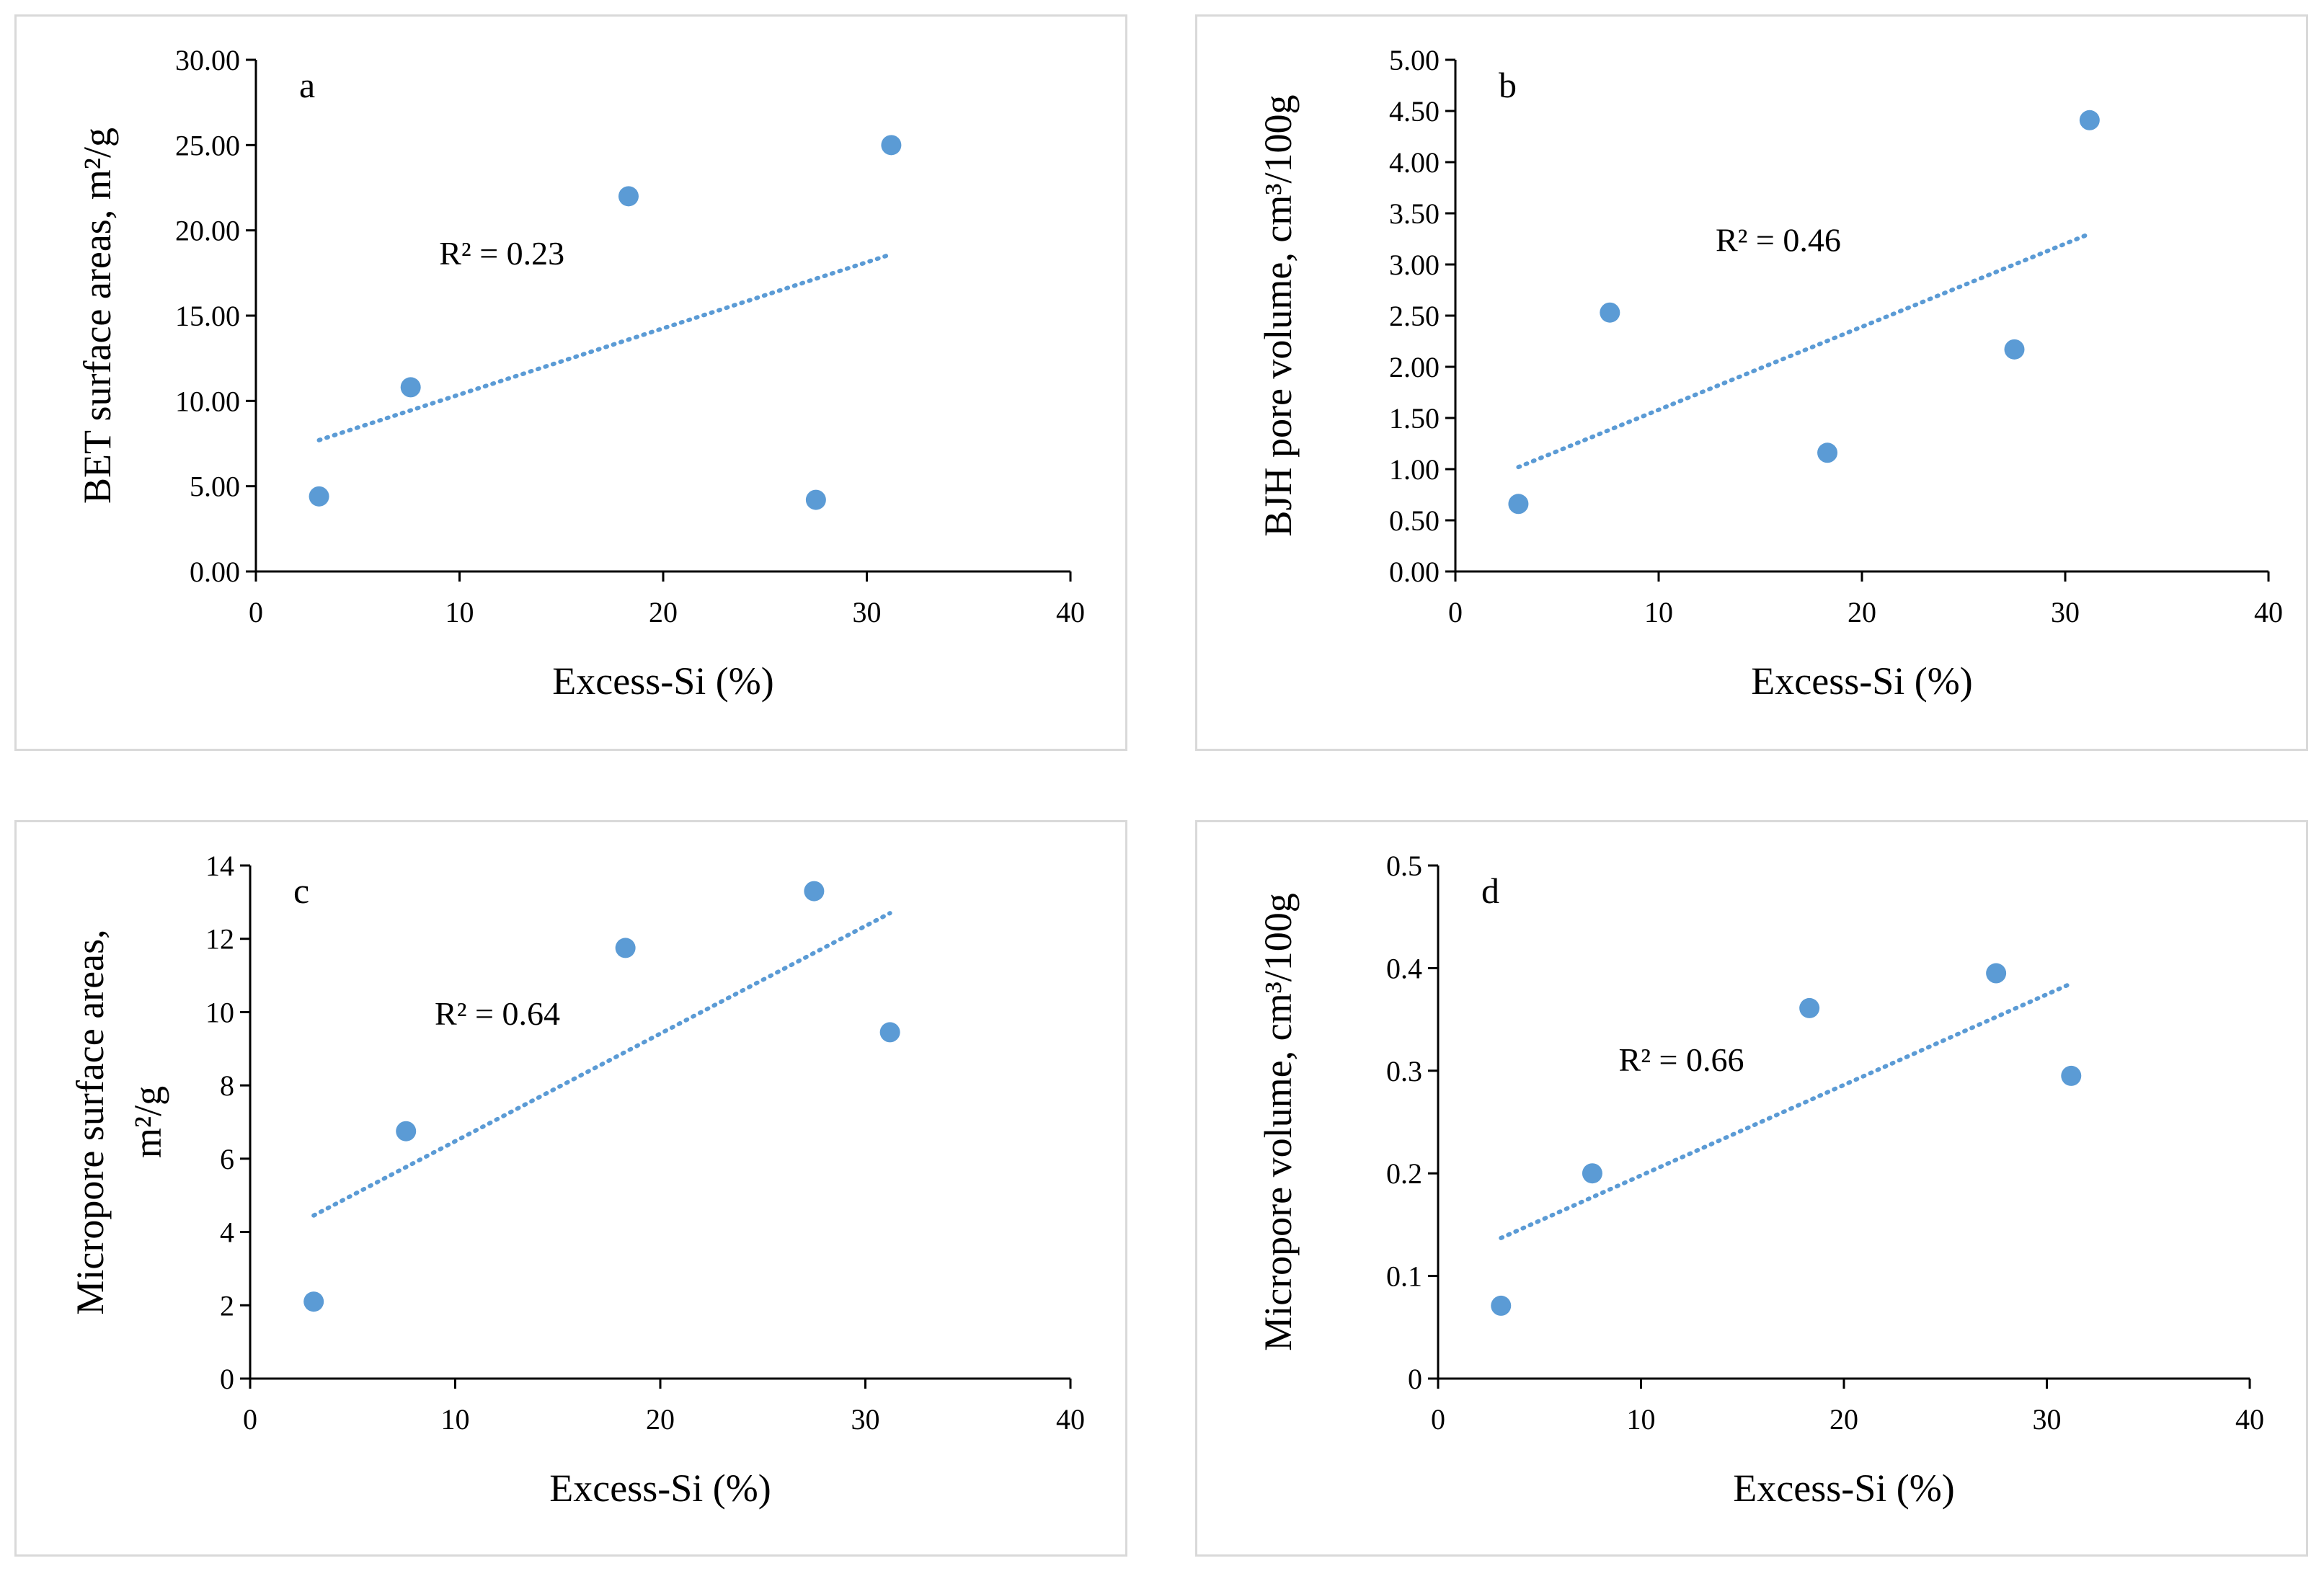  Describe the element at coordinates (227, 1306) in the screenshot. I see `y-tick-label: 2` at that location.